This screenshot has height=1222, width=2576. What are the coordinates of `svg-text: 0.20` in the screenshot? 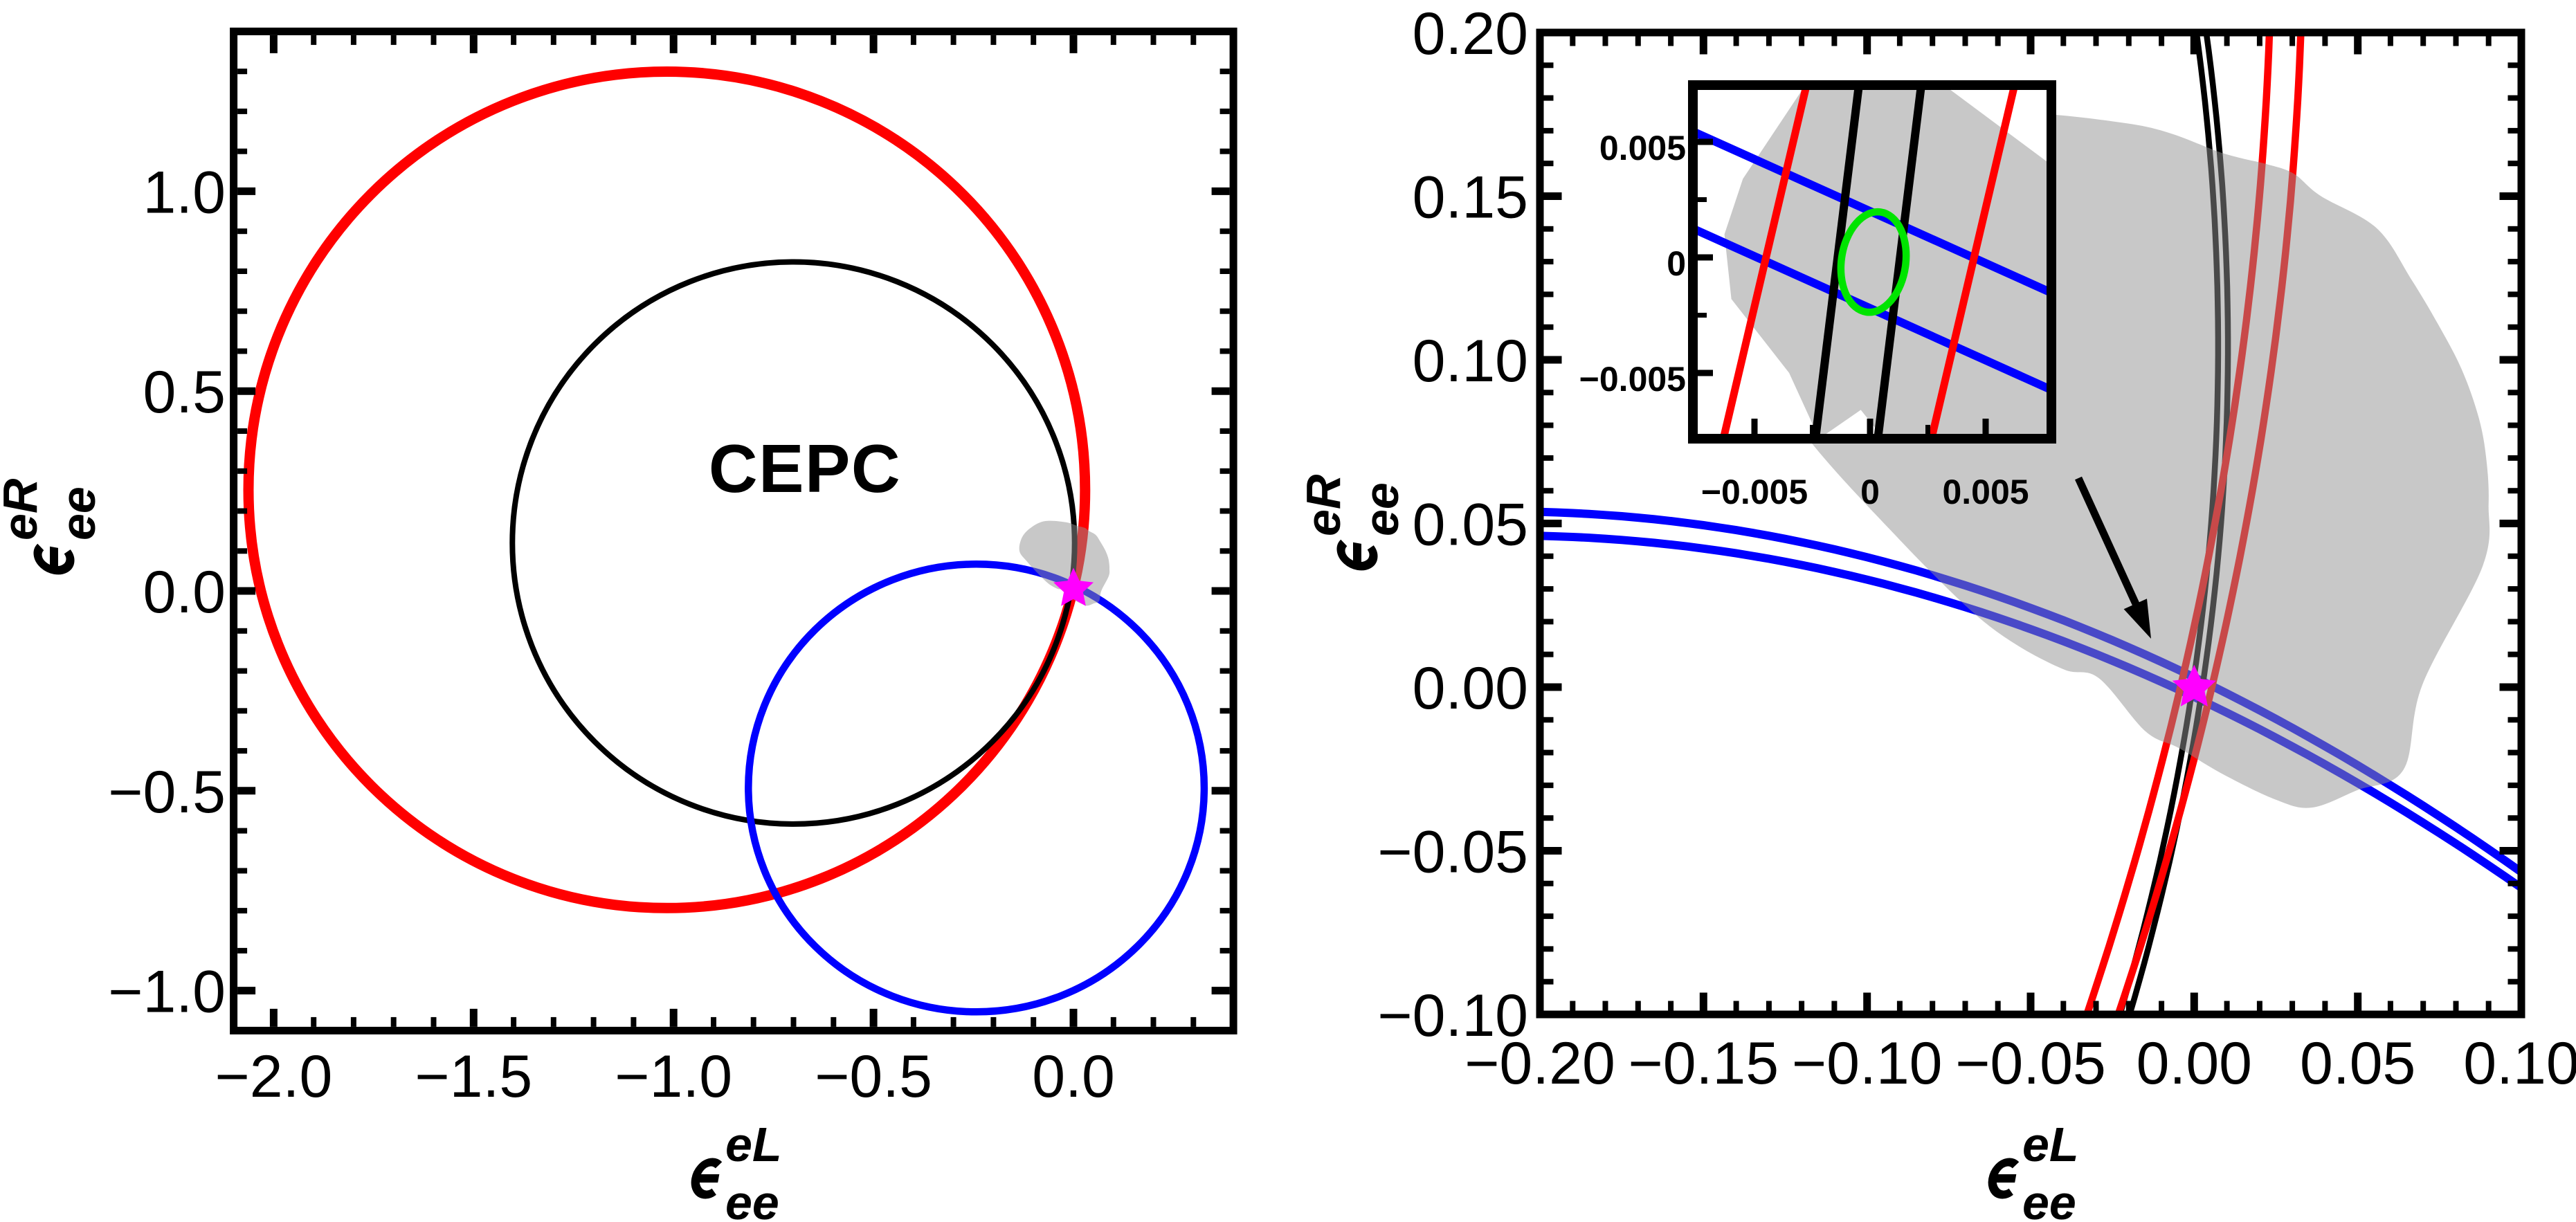 It's located at (1470, 34).